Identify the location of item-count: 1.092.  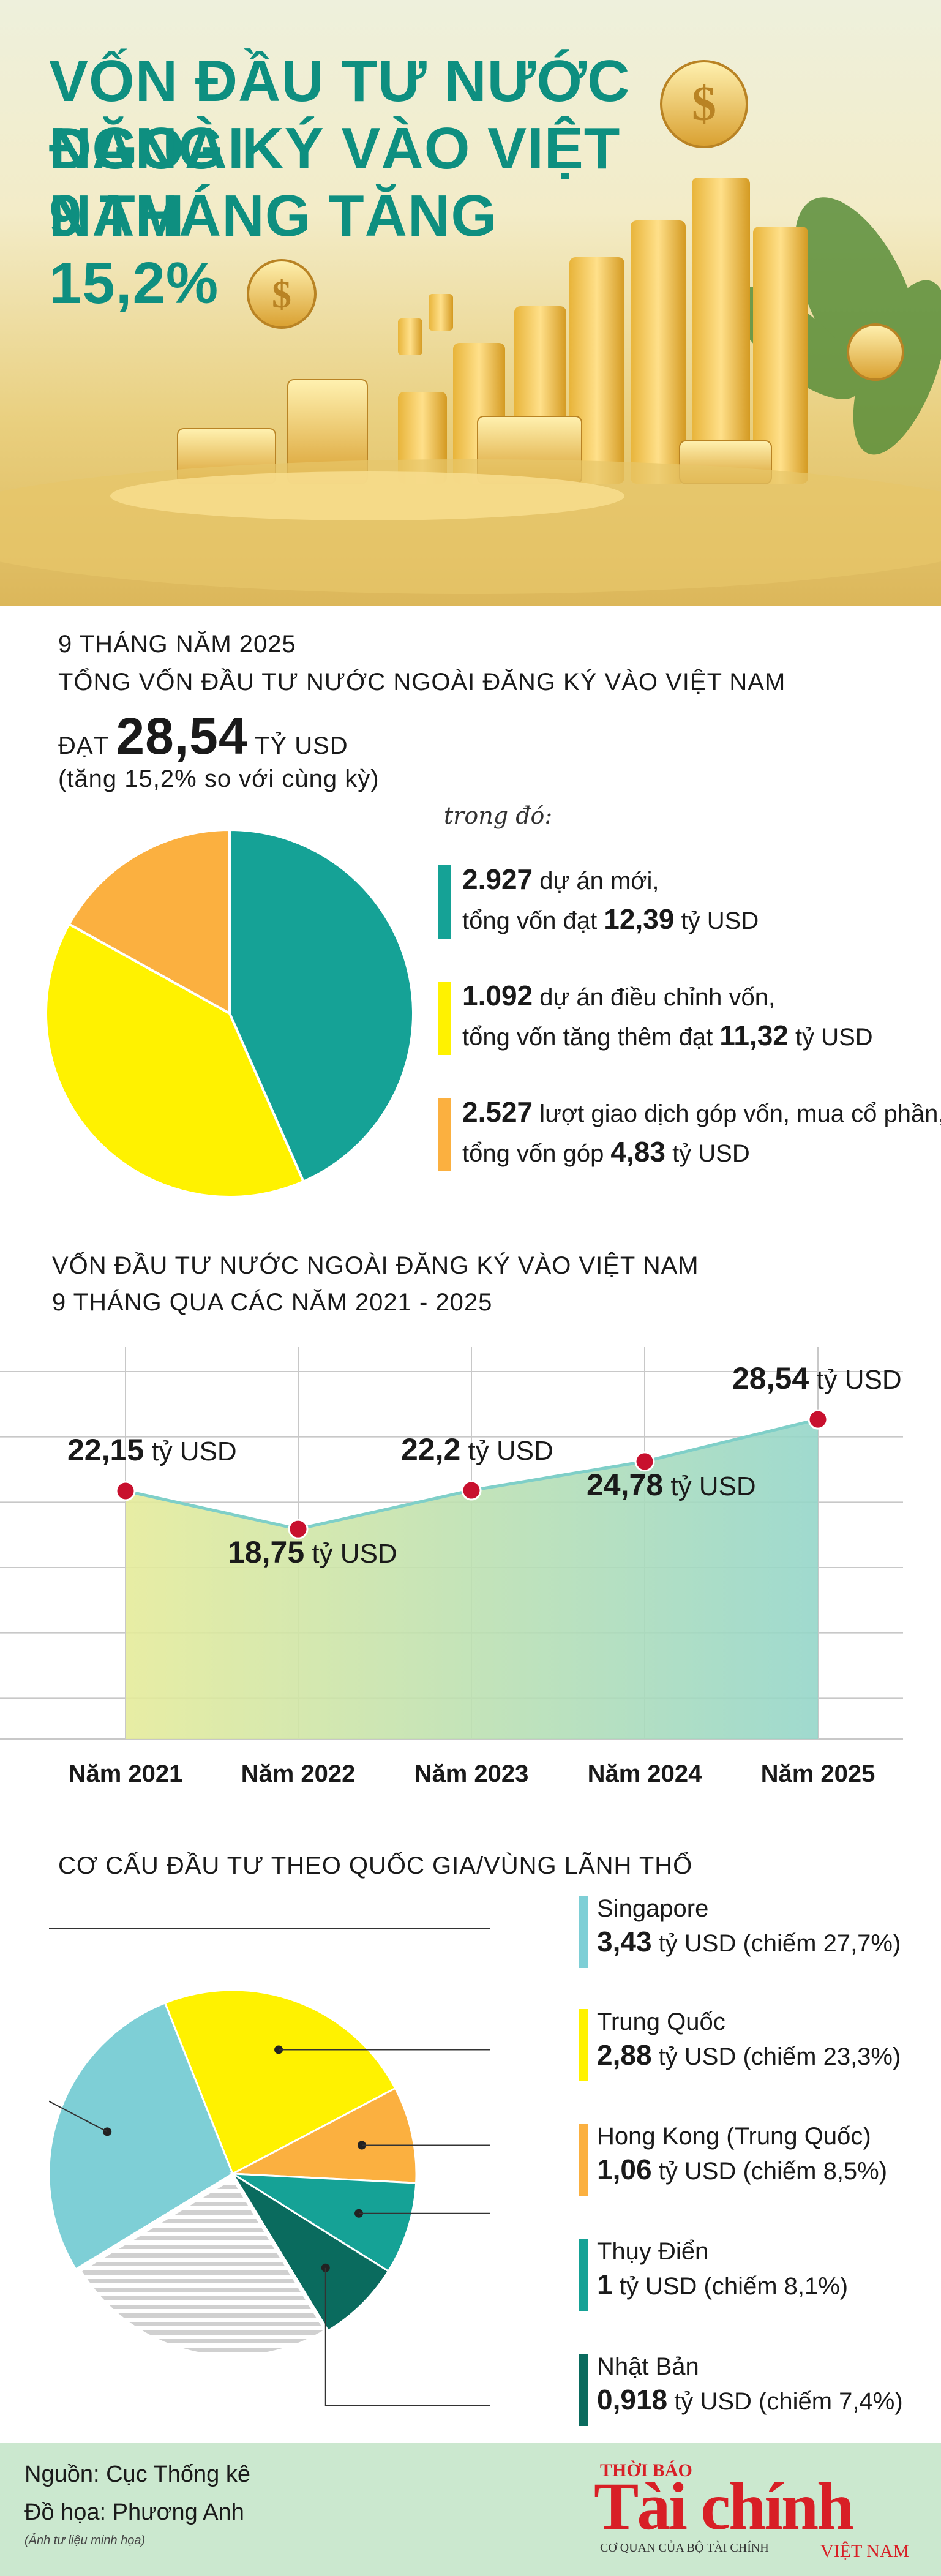
(497, 996).